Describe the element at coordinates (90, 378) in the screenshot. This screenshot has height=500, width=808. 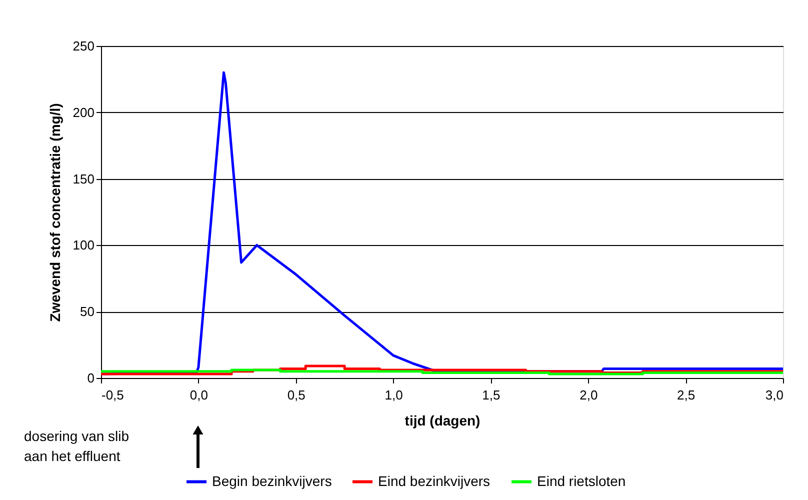
I see `y-tick-label: 0` at that location.